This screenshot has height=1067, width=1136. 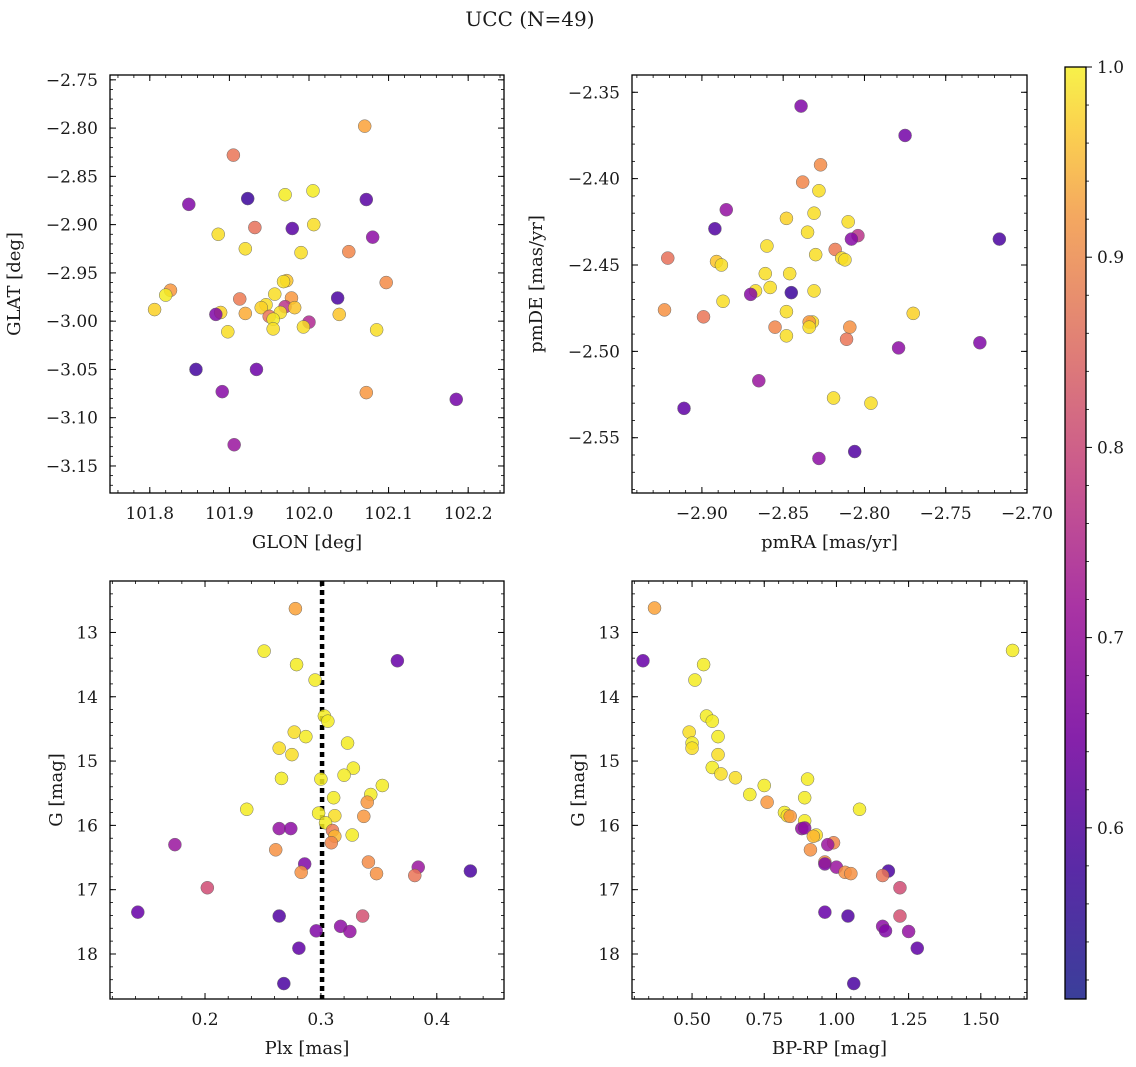 I want to click on x-tick-label: 1.00, so click(x=837, y=1020).